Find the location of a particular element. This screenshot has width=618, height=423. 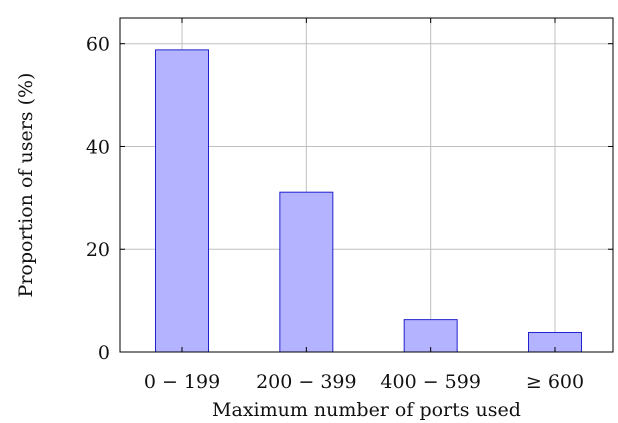

x-tick-label: 400 − 599 is located at coordinates (430, 382).